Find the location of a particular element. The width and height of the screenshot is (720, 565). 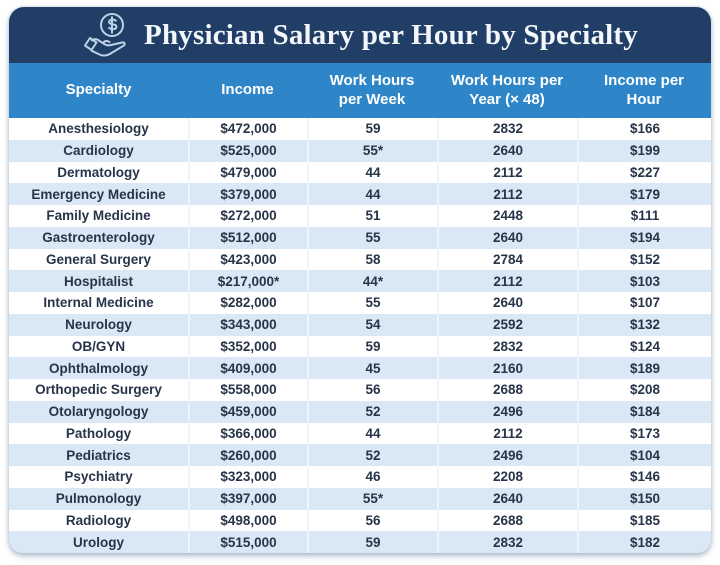

table-row: Cardiology $525,000 55* 2640 $199 is located at coordinates (360, 150).